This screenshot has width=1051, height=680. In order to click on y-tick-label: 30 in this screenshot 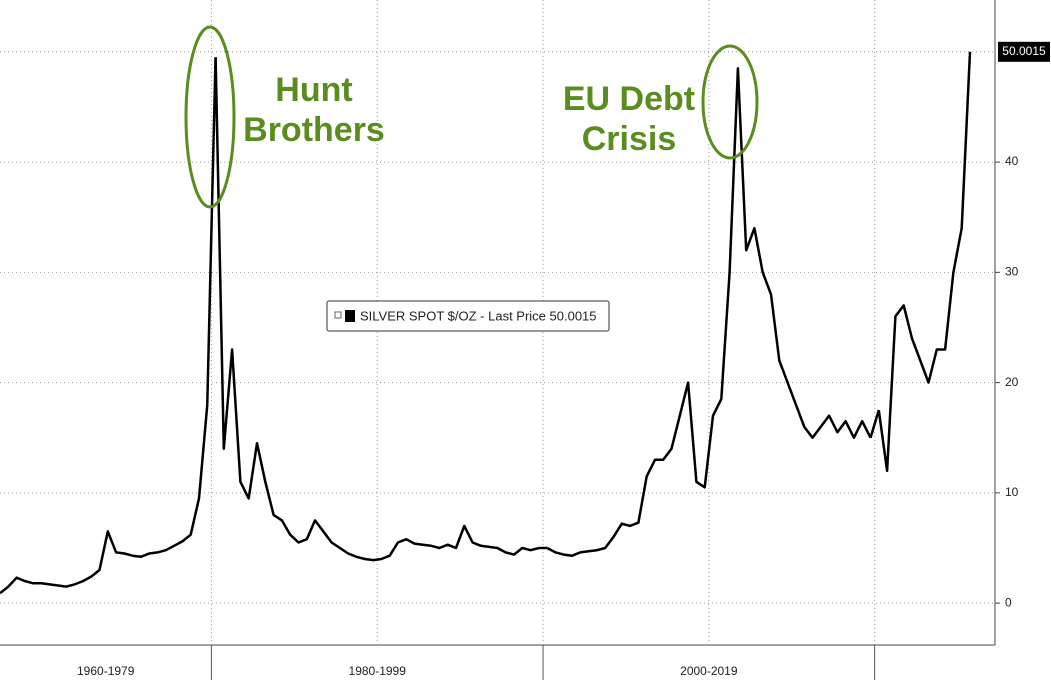, I will do `click(1012, 272)`.